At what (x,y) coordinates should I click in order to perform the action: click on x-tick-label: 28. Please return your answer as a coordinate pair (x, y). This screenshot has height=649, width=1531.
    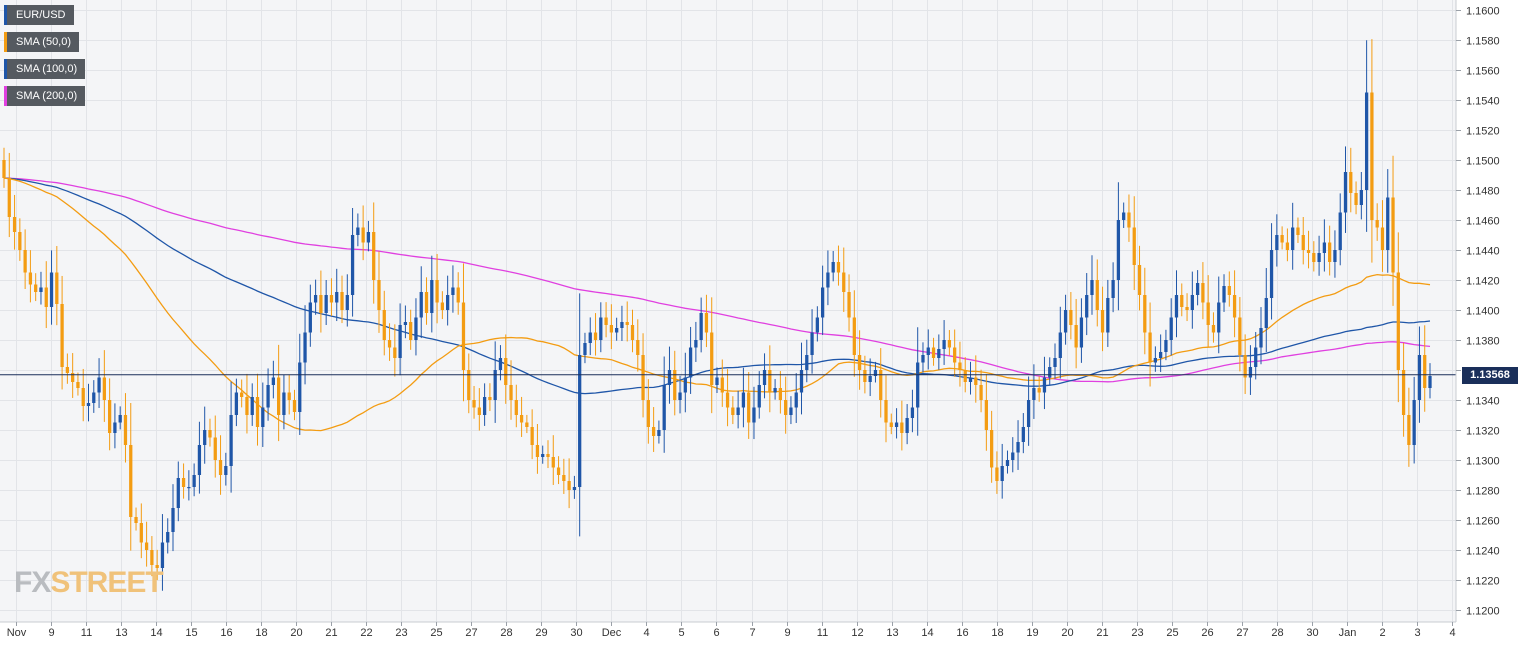
    Looking at the image, I should click on (506, 633).